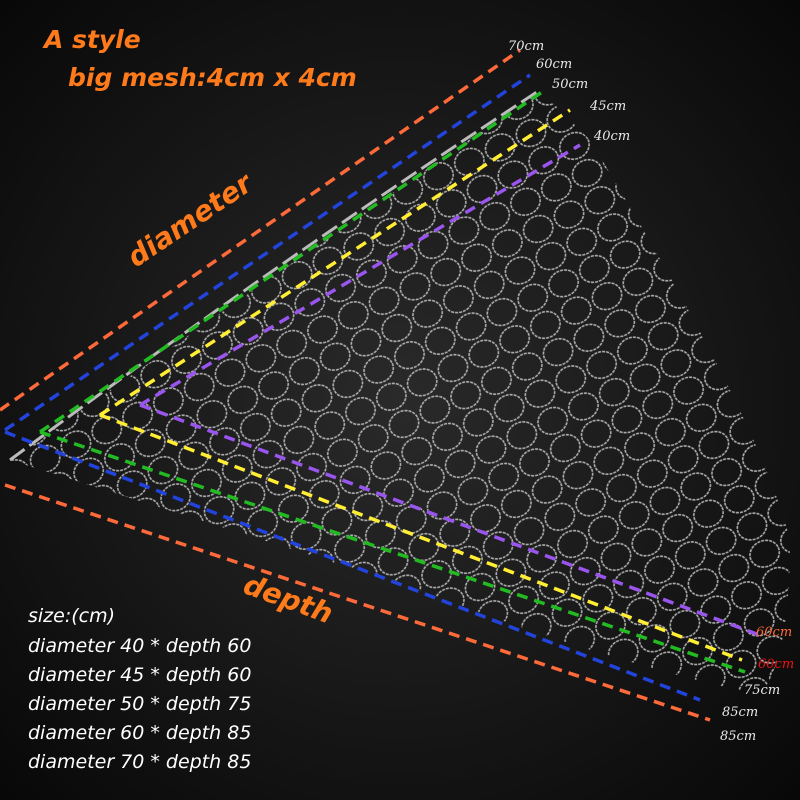  Describe the element at coordinates (607, 106) in the screenshot. I see `diameter-value: 45cm` at that location.